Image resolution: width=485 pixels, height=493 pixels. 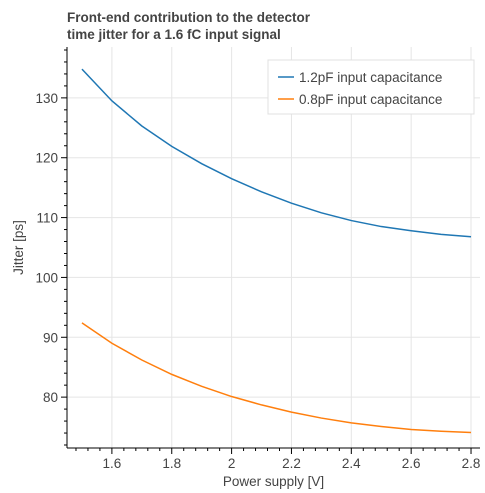 I want to click on y-tick-label: 90, so click(x=50, y=337).